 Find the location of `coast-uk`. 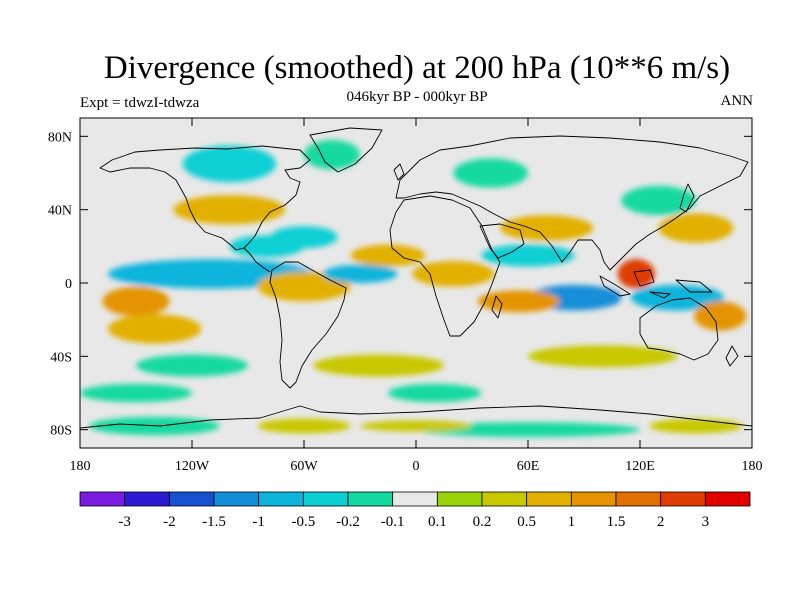

coast-uk is located at coordinates (399, 172).